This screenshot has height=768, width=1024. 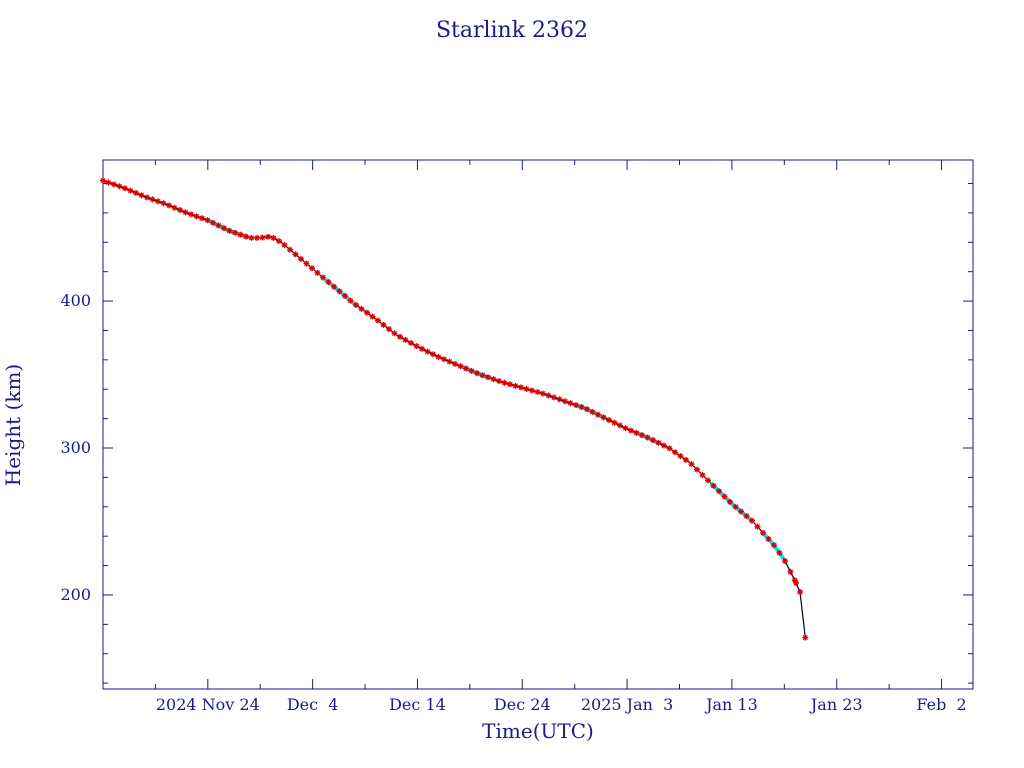 I want to click on x-tick-label: 2025 Jan 3, so click(x=627, y=704).